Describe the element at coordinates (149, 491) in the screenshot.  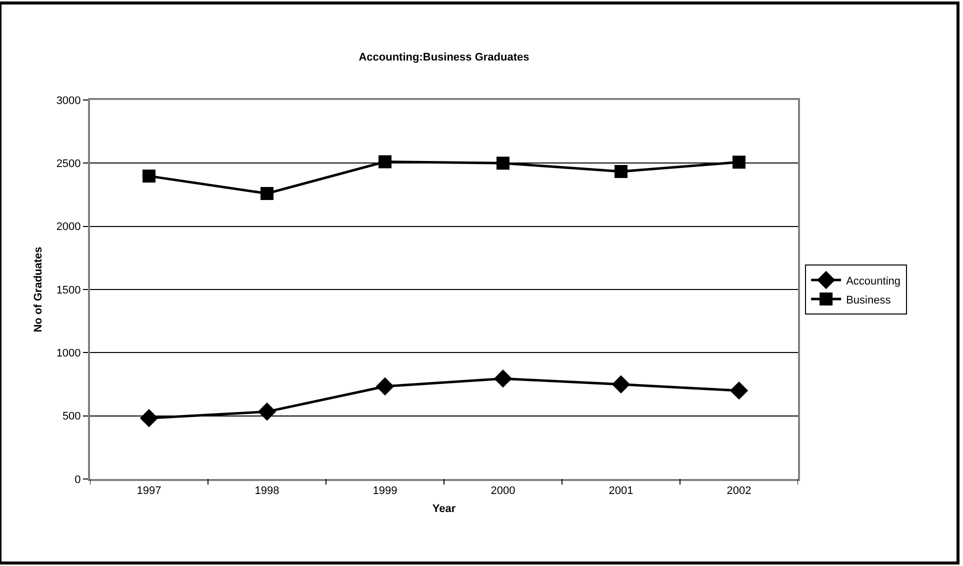
I see `x-tick-label: 1997` at that location.